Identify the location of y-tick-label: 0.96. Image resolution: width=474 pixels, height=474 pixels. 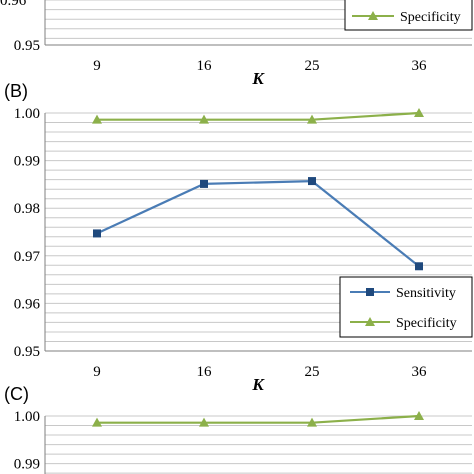
(27, 304).